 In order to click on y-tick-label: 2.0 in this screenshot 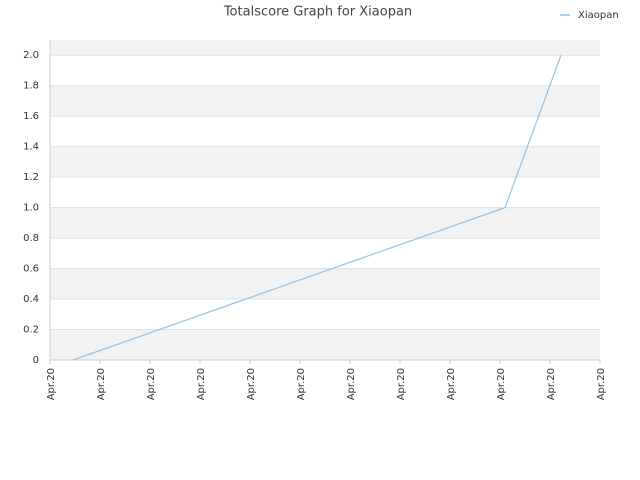, I will do `click(31, 55)`.